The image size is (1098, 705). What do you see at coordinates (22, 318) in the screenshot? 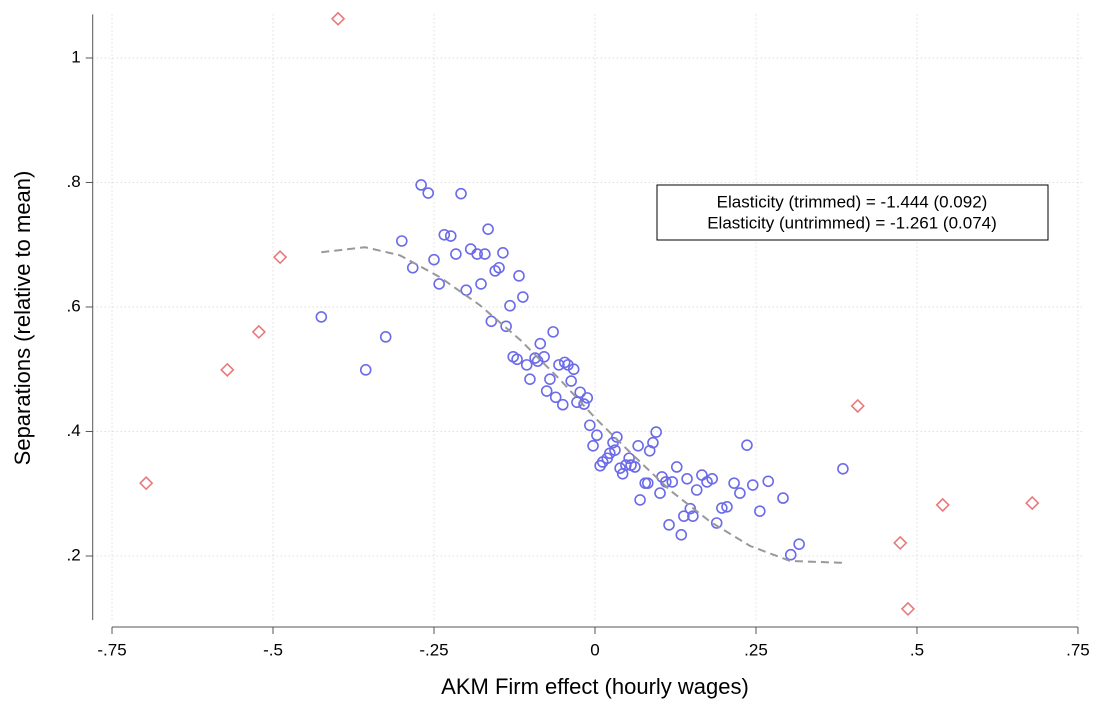
I see `y-axis-label: Separations (relative to mean)` at bounding box center [22, 318].